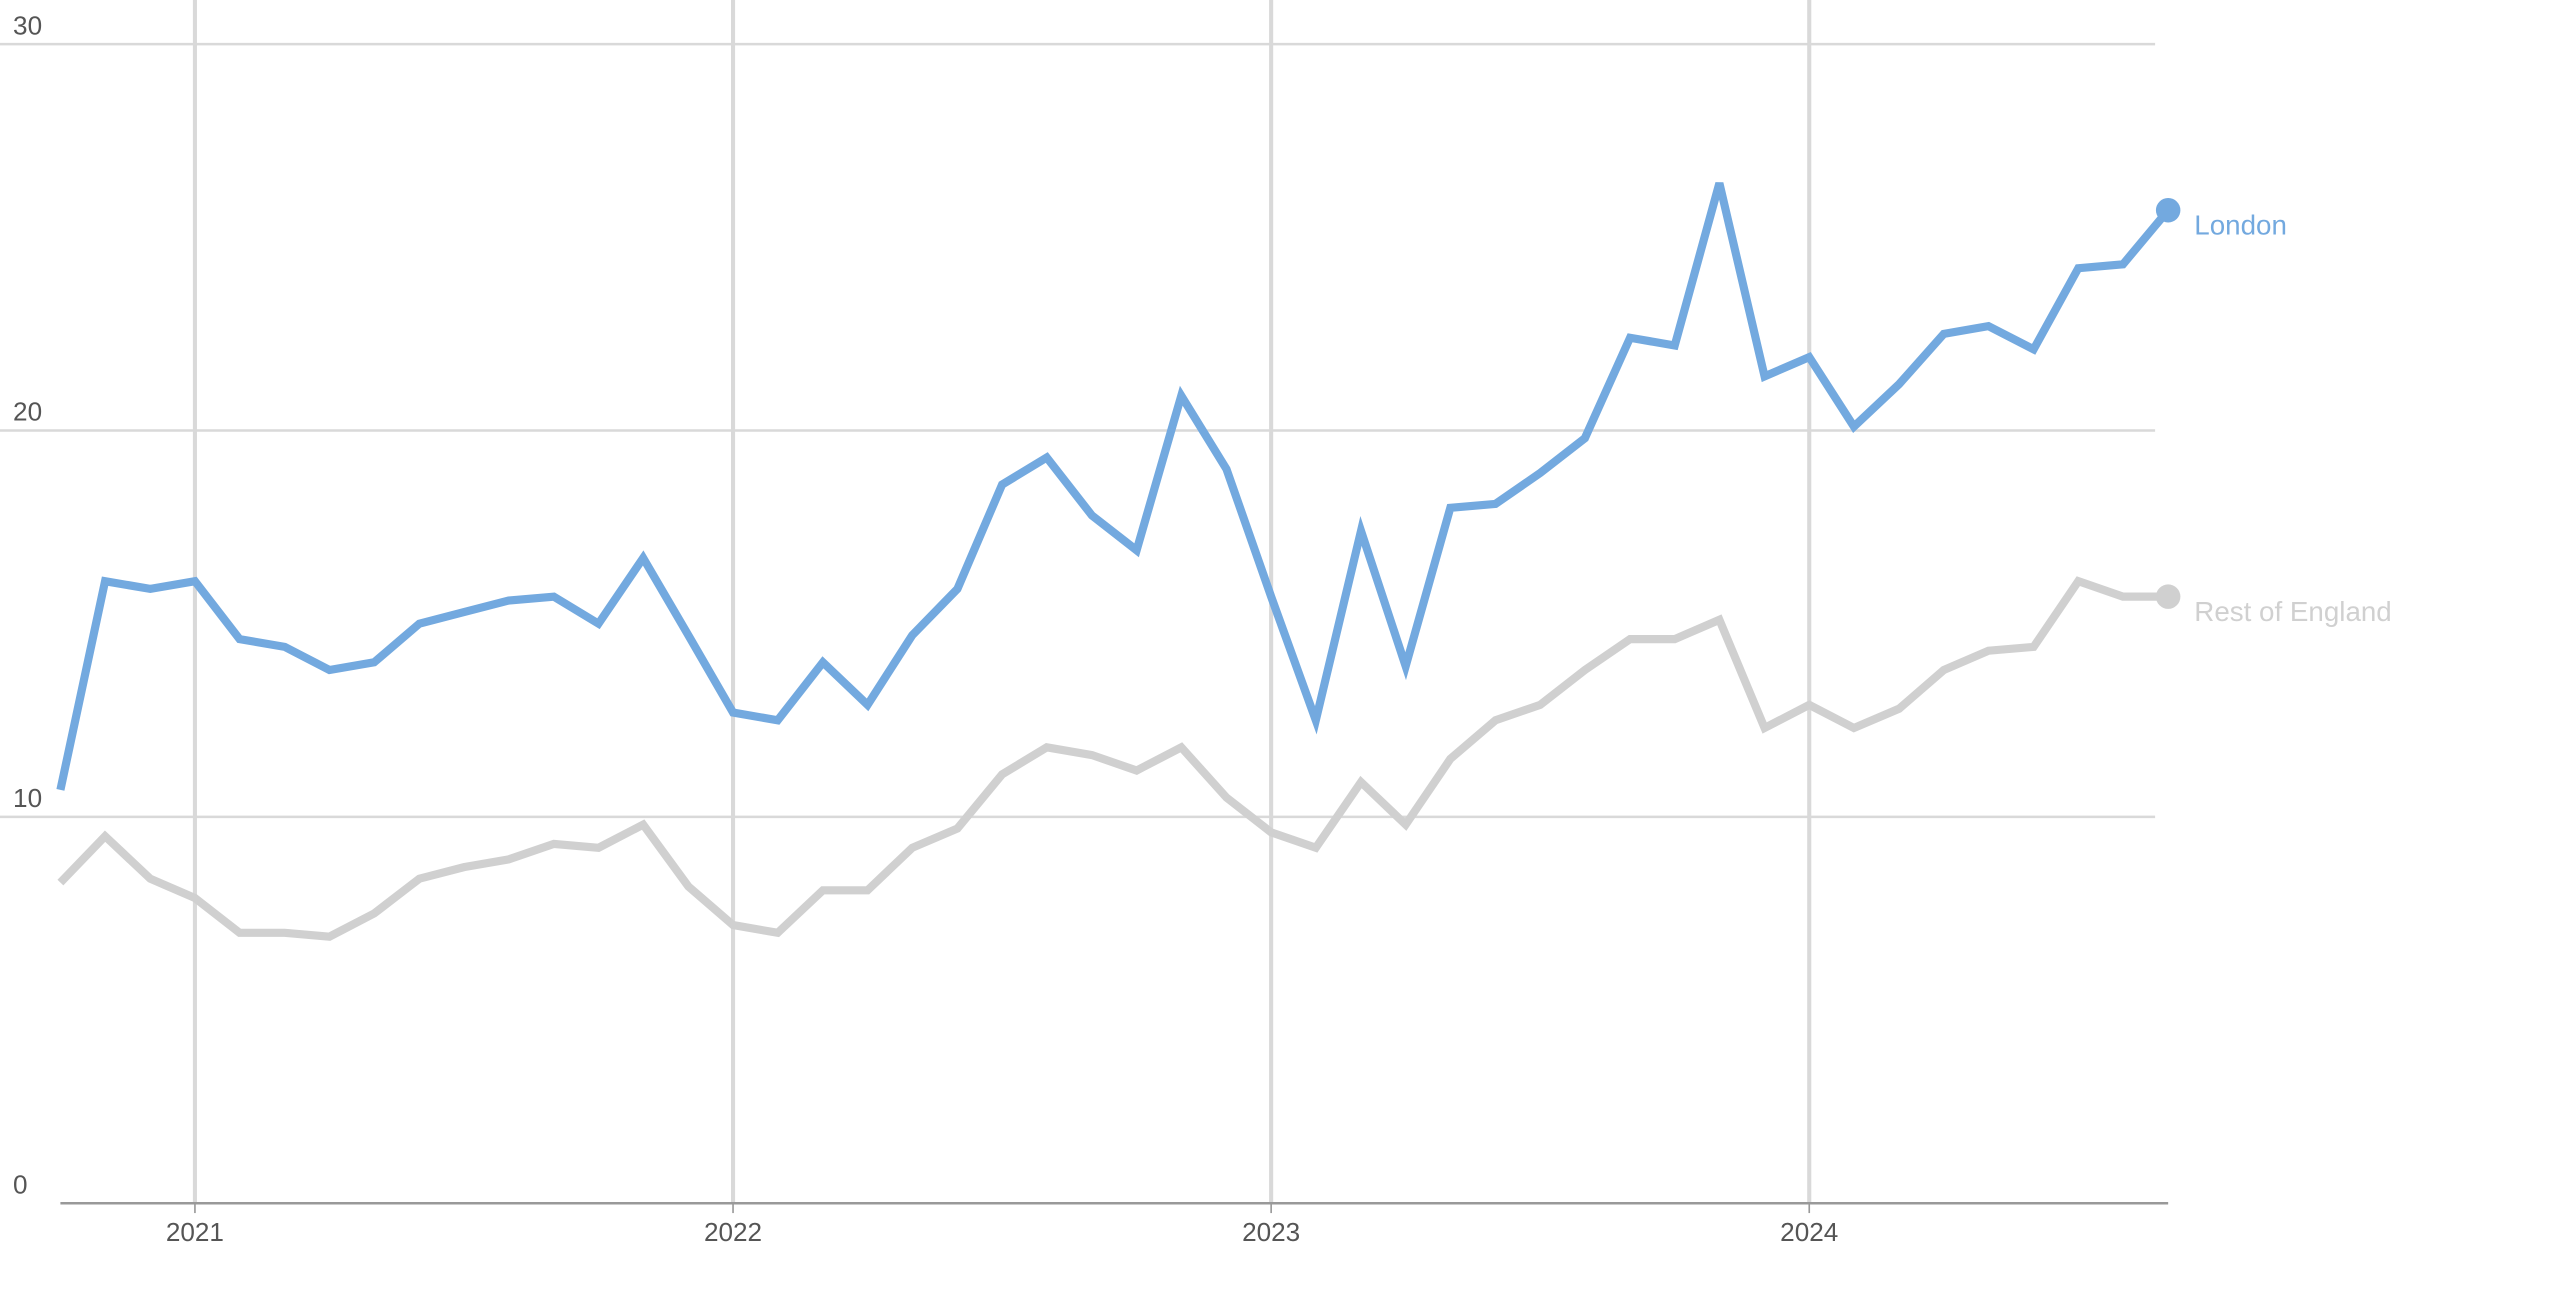  I want to click on x-tick-label: 2023, so click(1271, 1232).